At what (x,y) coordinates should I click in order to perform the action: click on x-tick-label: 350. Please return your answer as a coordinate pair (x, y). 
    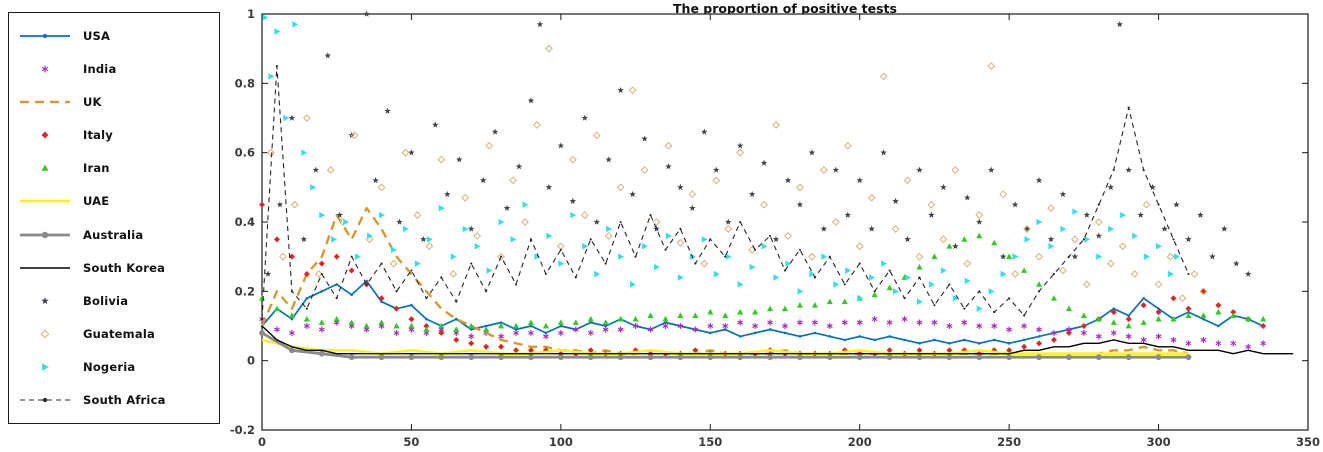
    Looking at the image, I should click on (1308, 442).